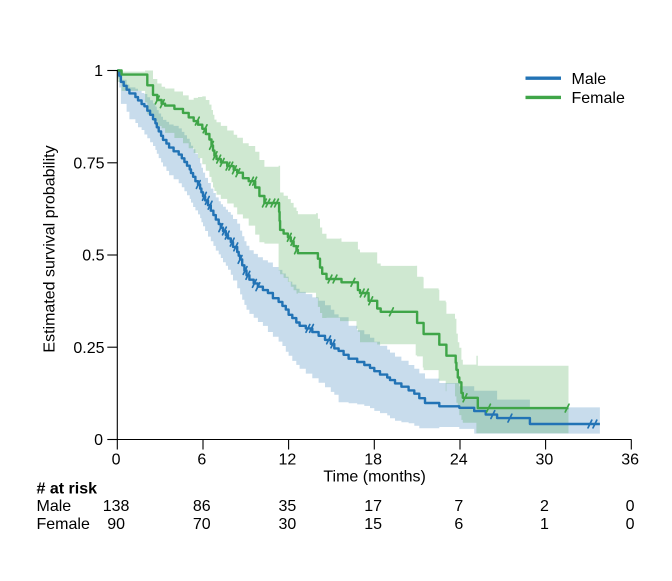 This screenshot has height=581, width=672. I want to click on svg-text: 36, so click(630, 460).